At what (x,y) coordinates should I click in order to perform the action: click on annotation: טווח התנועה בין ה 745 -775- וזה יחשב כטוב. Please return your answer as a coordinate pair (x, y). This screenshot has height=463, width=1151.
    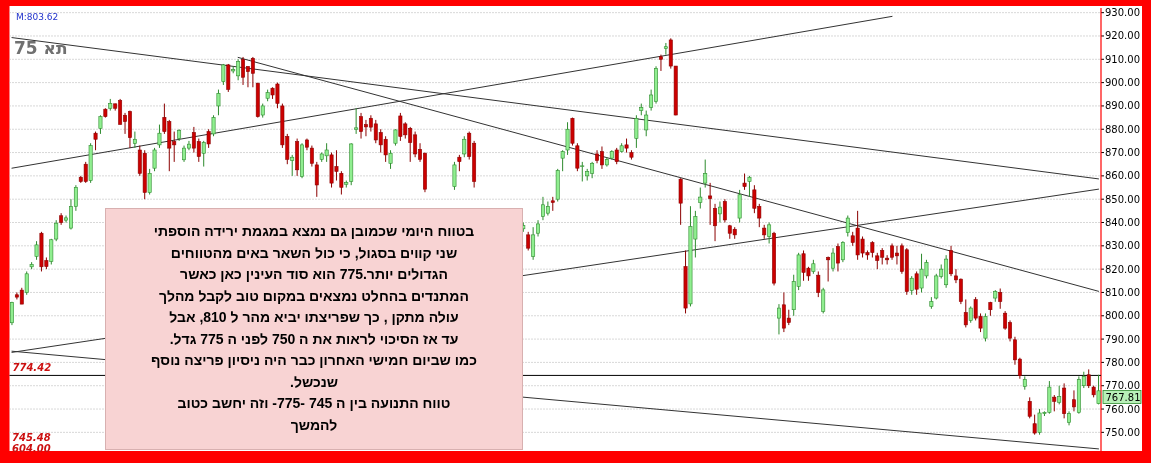
    Looking at the image, I should click on (314, 403).